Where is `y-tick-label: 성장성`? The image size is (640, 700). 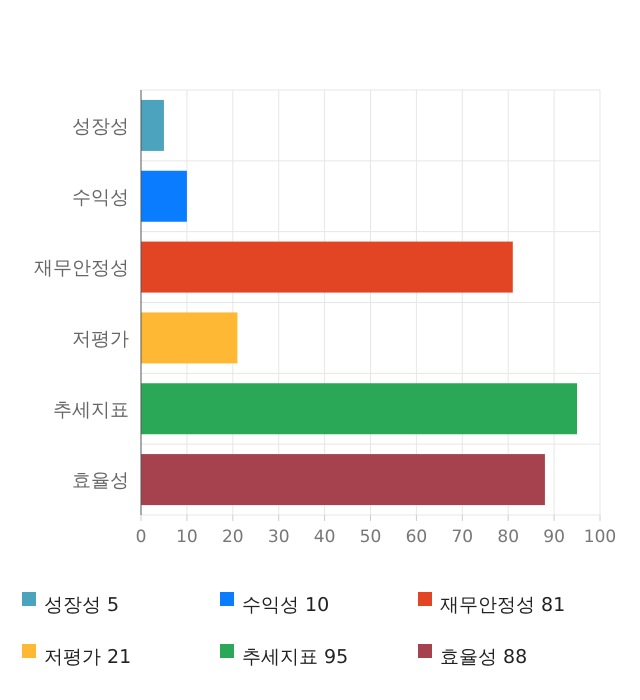 y-tick-label: 성장성 is located at coordinates (100, 126).